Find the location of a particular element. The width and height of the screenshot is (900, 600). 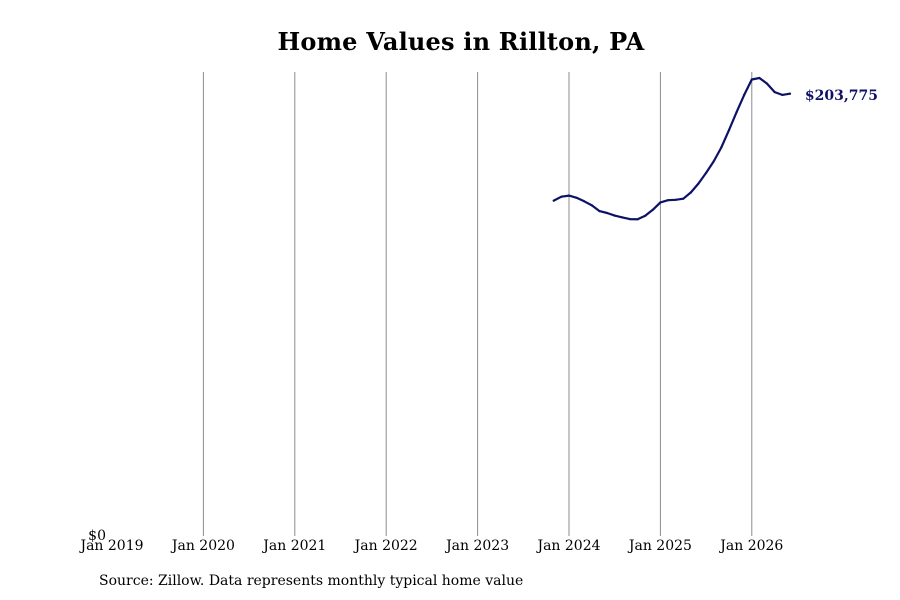

chart-title: Home Values in Rillton, PA is located at coordinates (461, 41).